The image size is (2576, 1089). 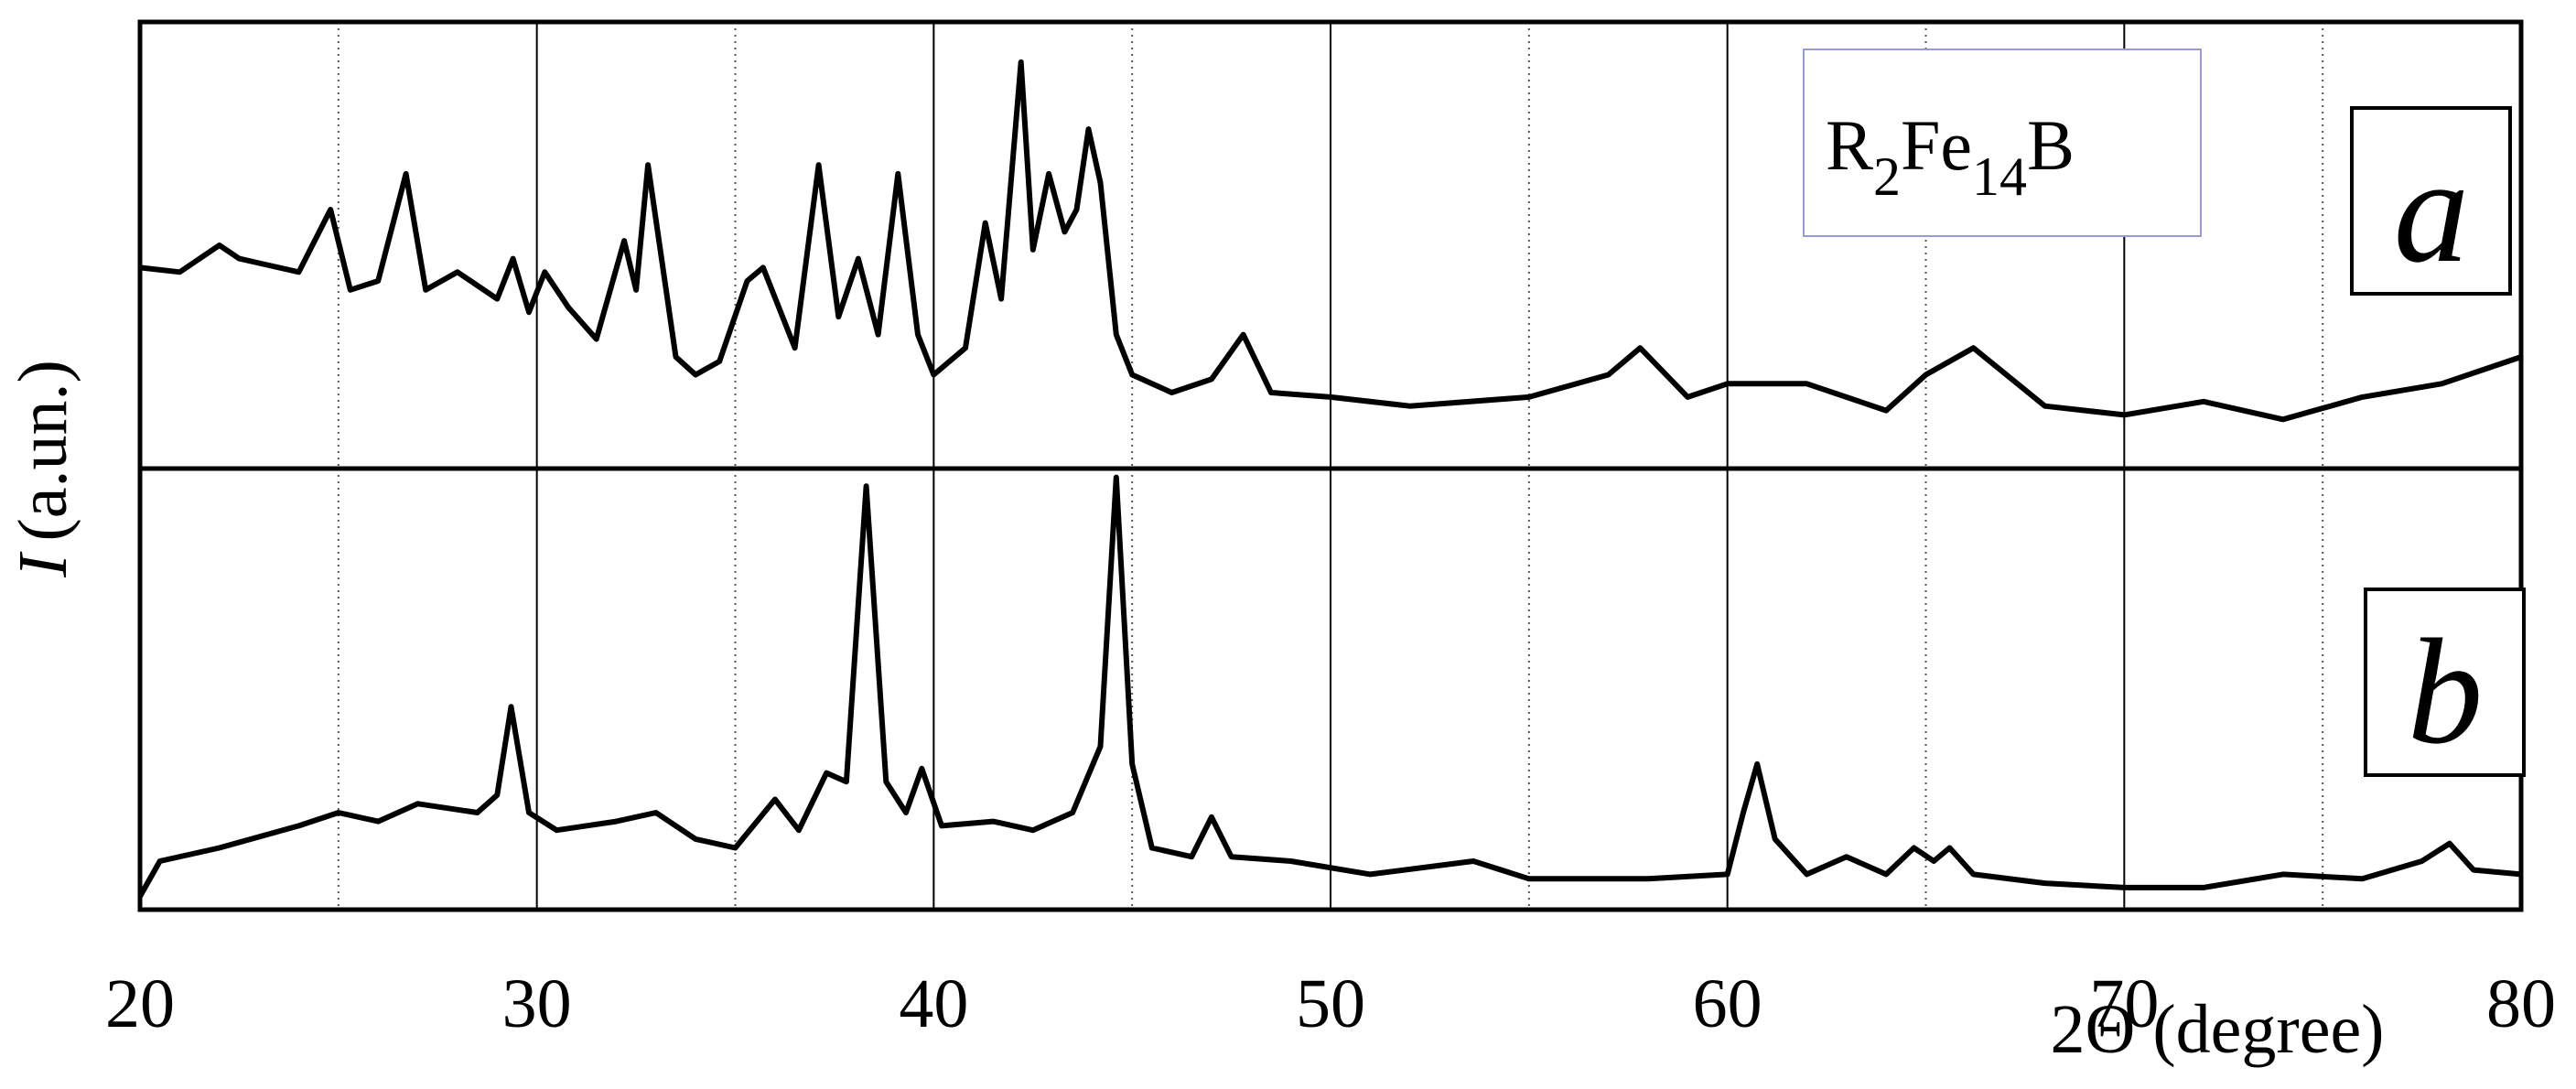 What do you see at coordinates (2446, 691) in the screenshot?
I see `panel-label: b` at bounding box center [2446, 691].